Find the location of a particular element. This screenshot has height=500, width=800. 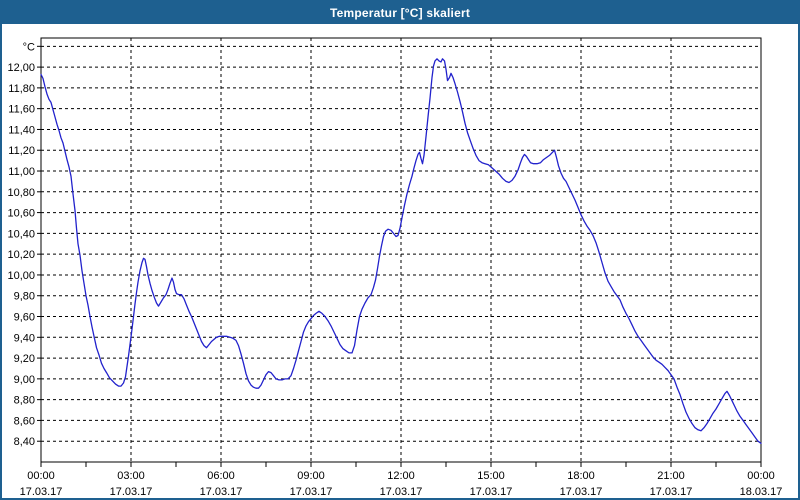

y-tick-label: 9,40 is located at coordinates (24, 338).